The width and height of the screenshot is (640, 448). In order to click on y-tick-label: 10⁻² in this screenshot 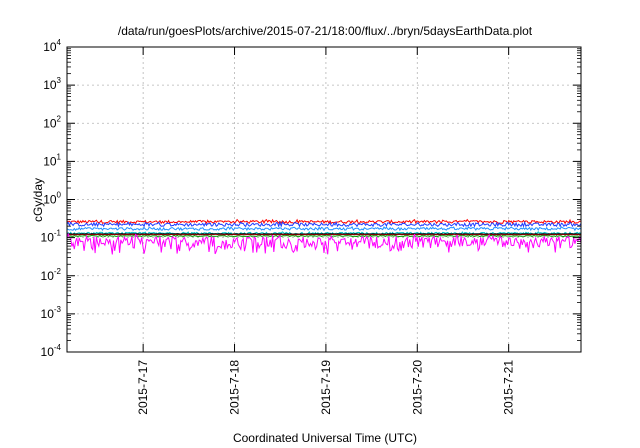, I will do `click(51, 275)`.